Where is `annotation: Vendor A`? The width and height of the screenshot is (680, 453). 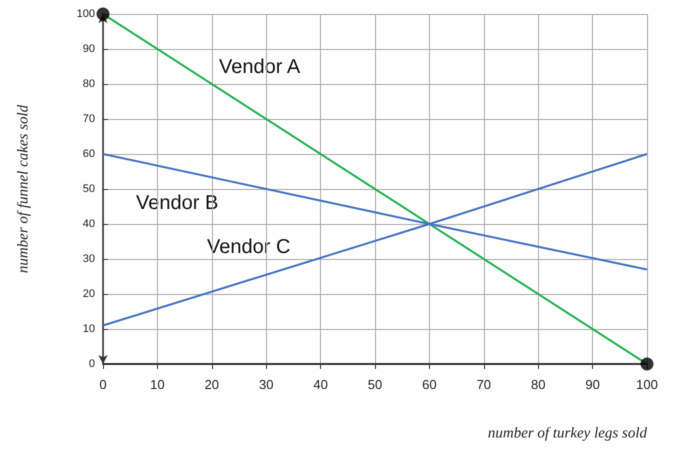
annotation: Vendor A is located at coordinates (260, 67).